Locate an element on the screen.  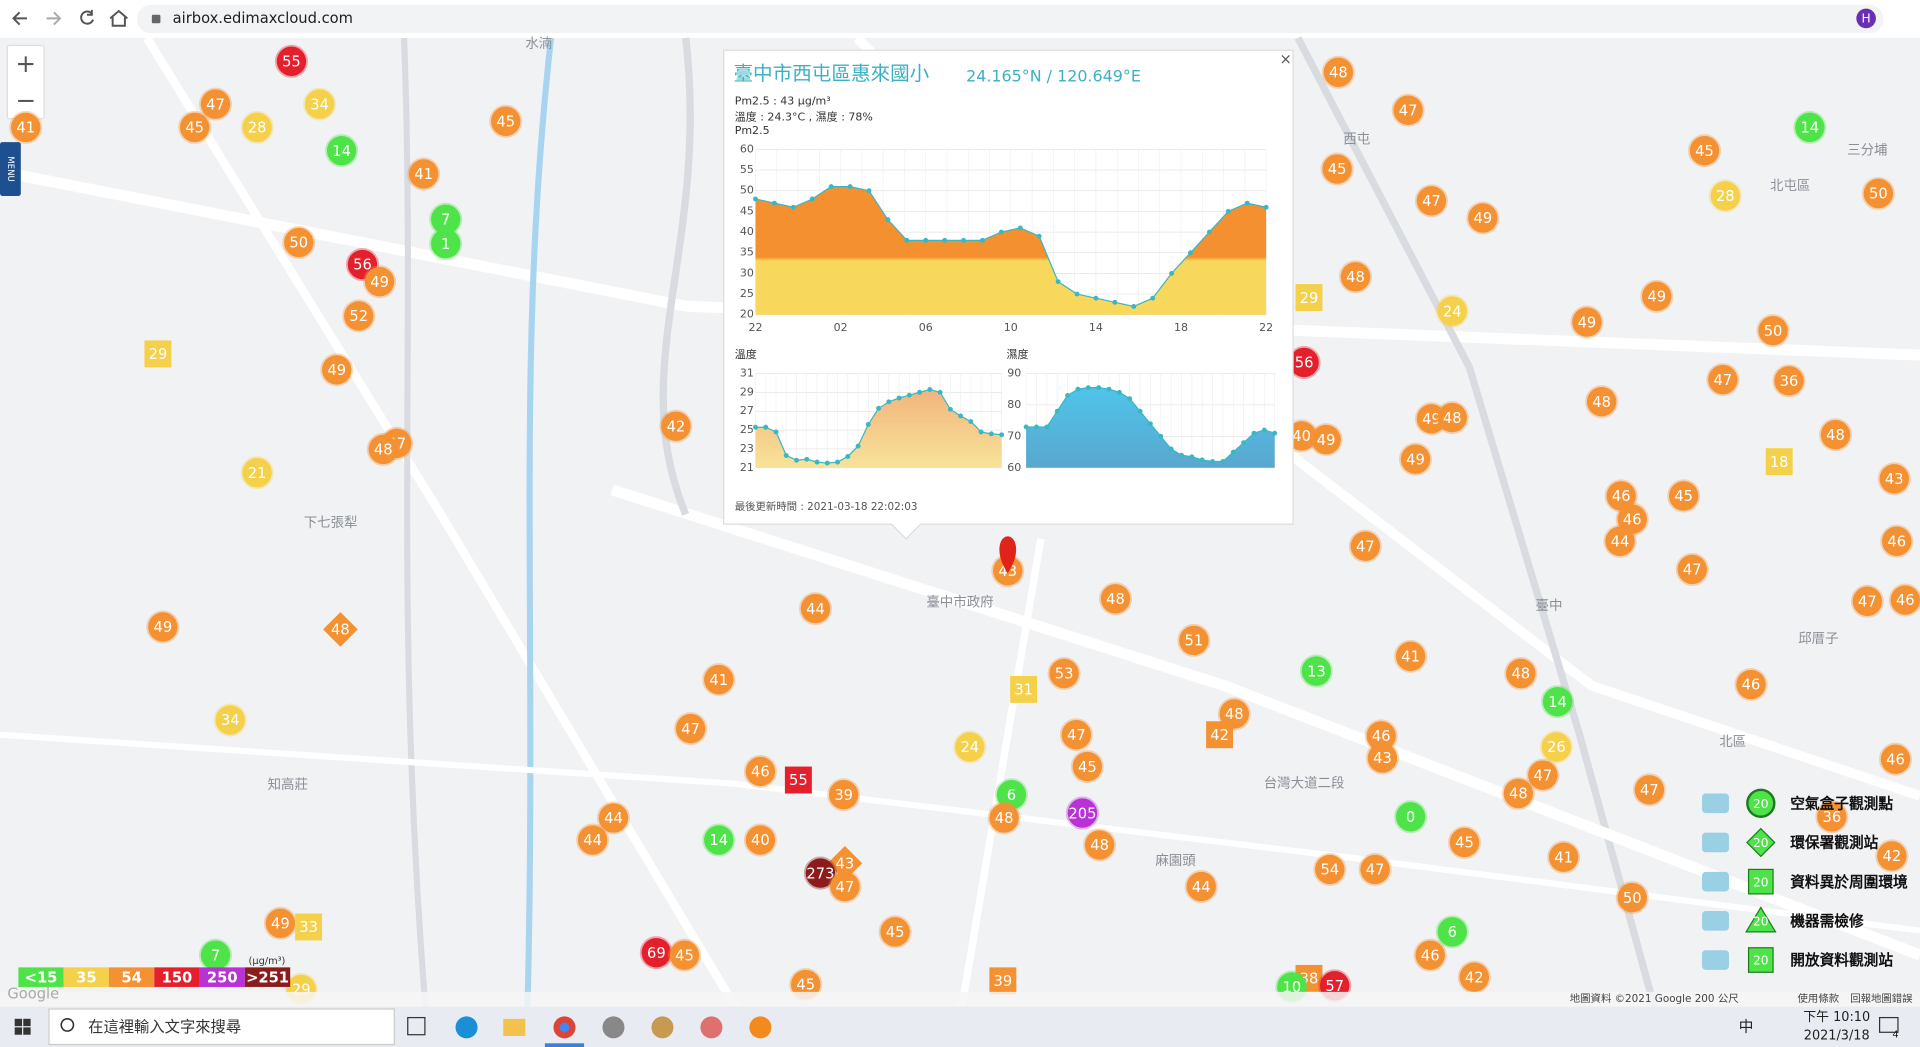
search-box is located at coordinates (221, 1027).